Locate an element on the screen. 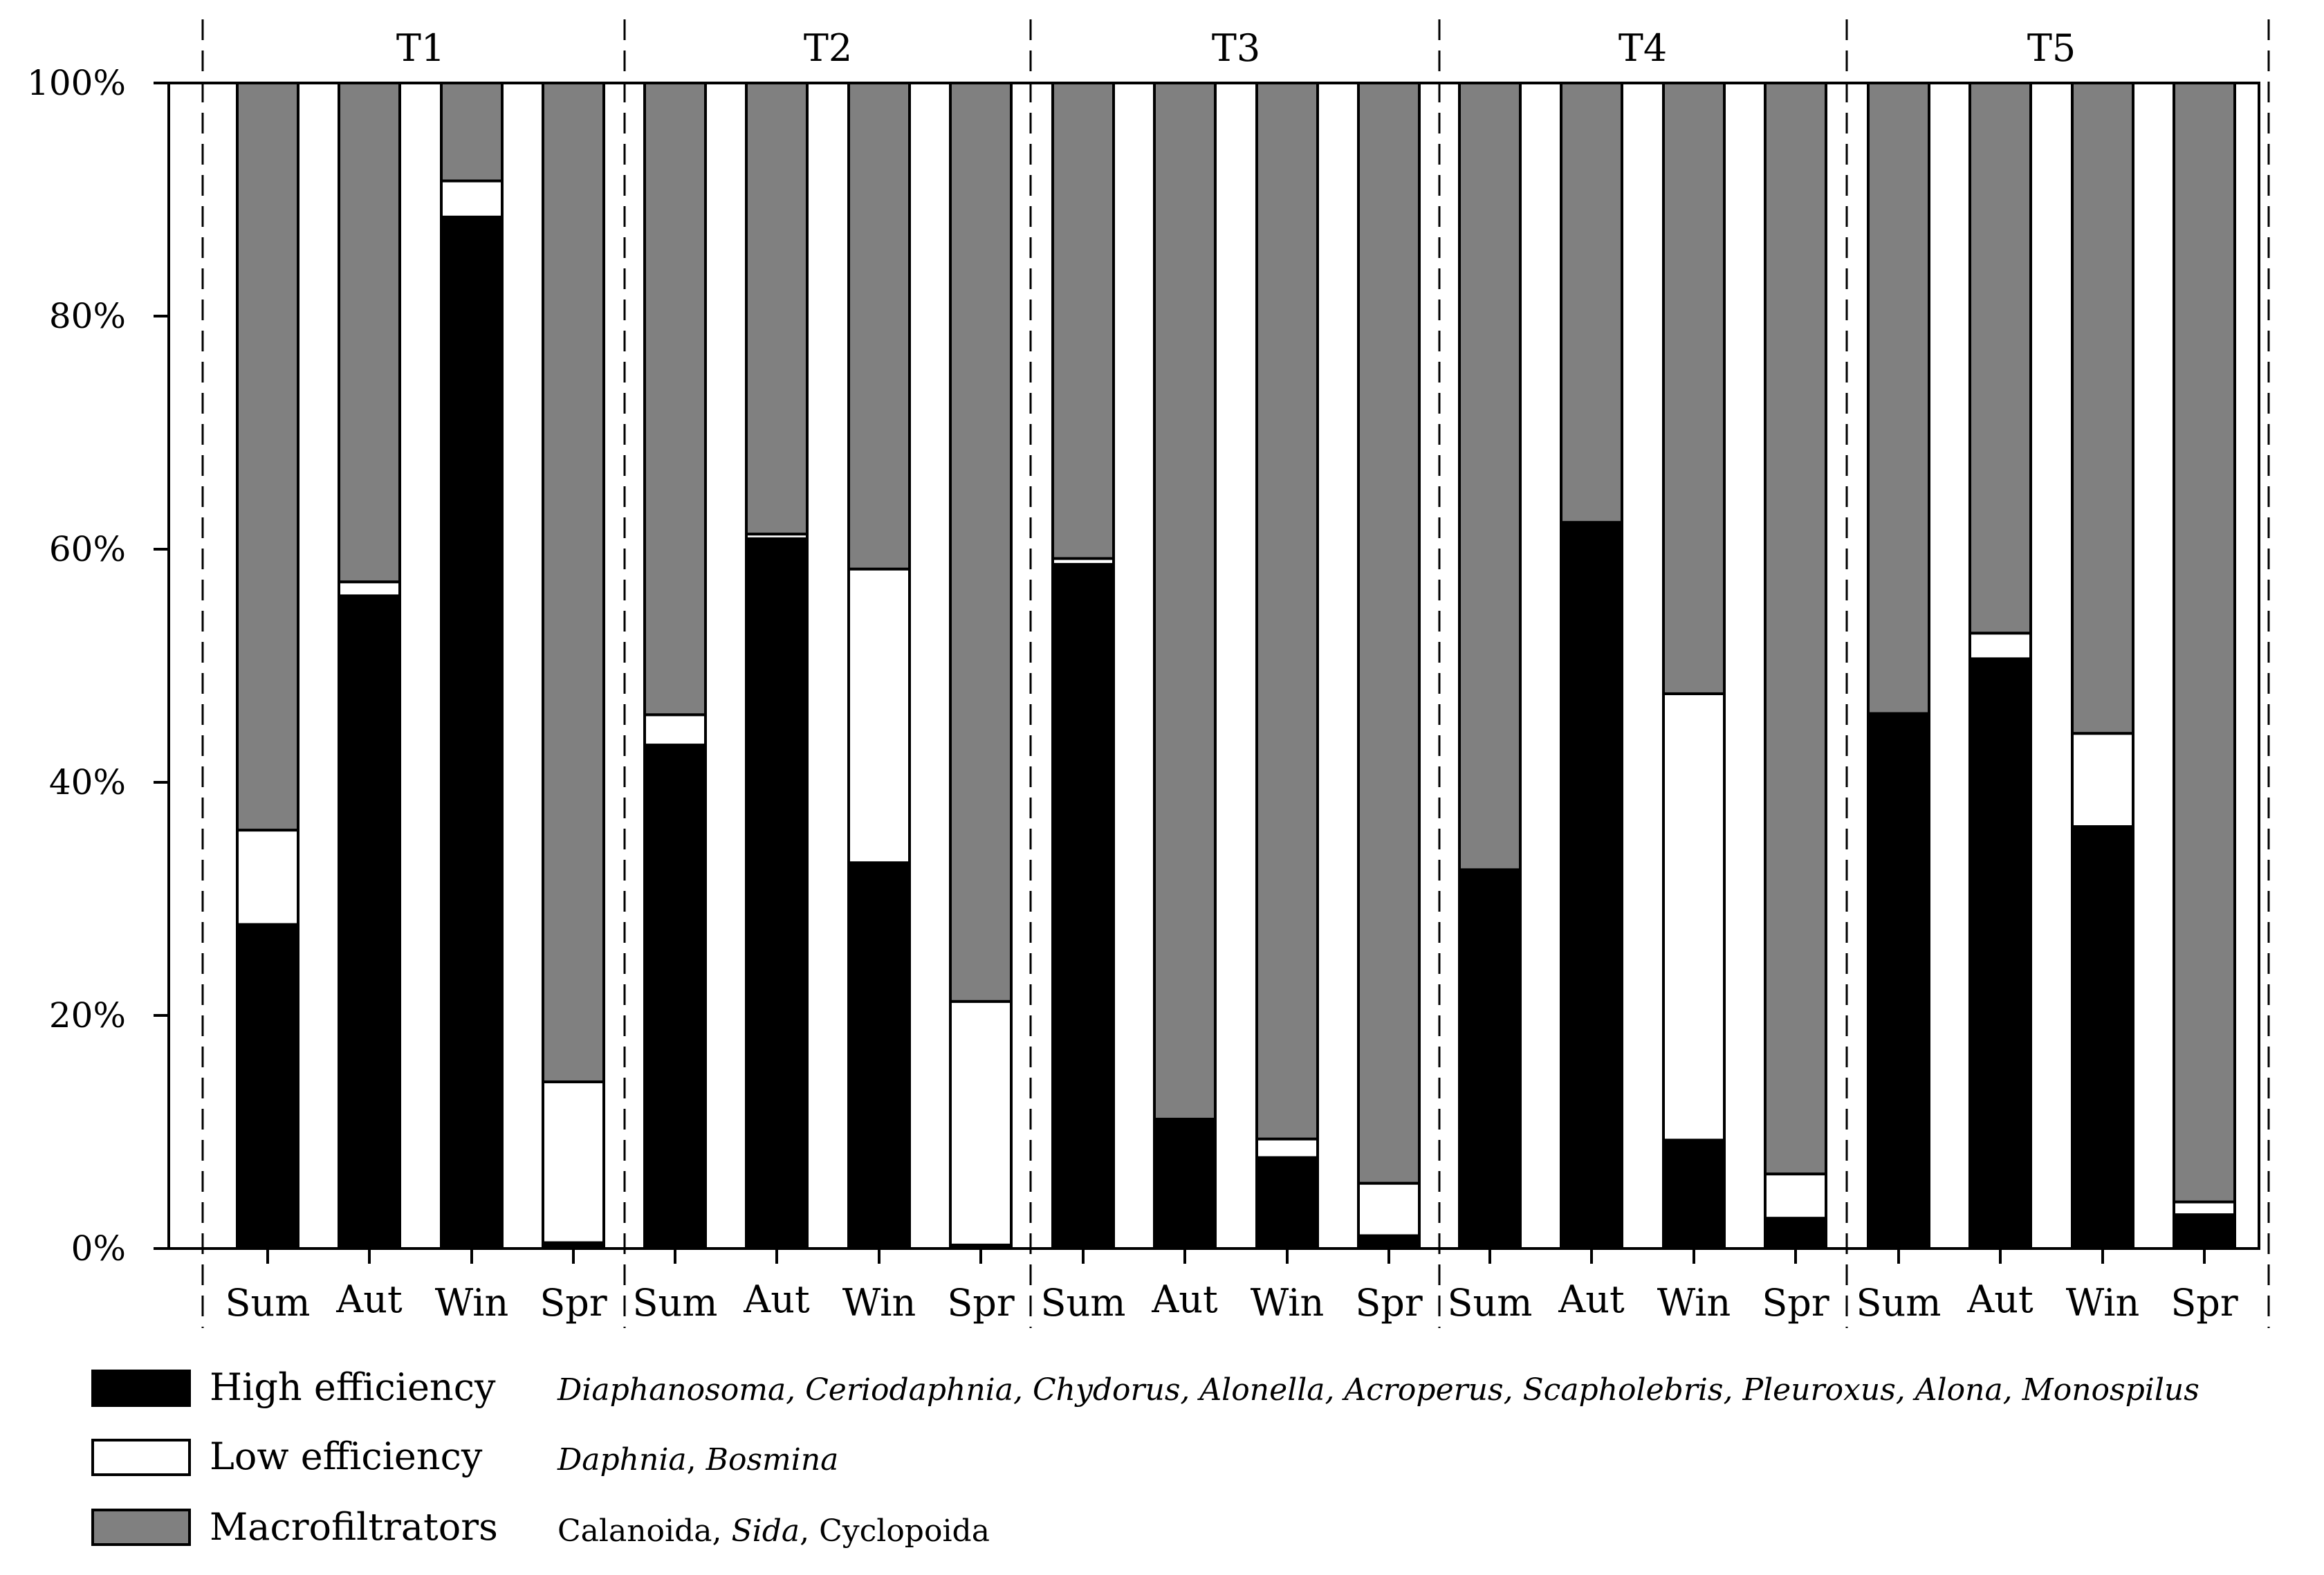 Image resolution: width=2324 pixels, height=1575 pixels. season-label-t1-sum: Sum is located at coordinates (268, 1303).